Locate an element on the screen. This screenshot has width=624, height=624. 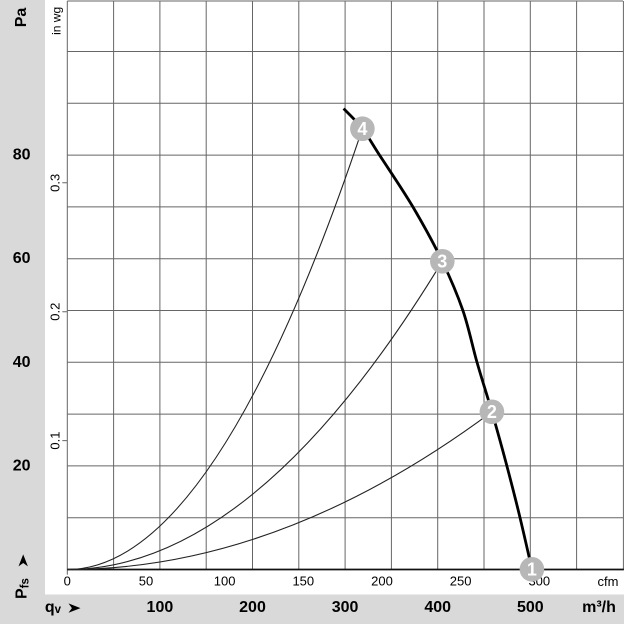
svg-text: 250 is located at coordinates (461, 580).